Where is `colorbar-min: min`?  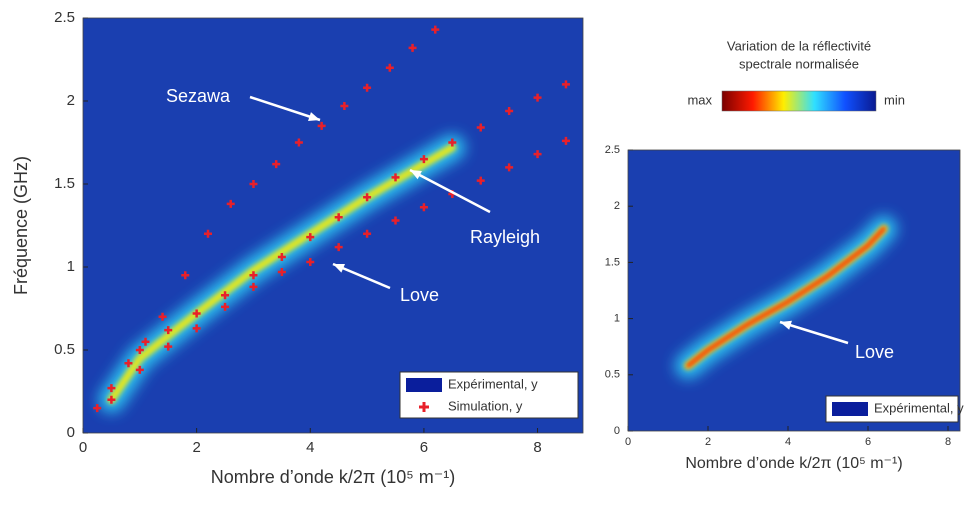
colorbar-min: min is located at coordinates (894, 99).